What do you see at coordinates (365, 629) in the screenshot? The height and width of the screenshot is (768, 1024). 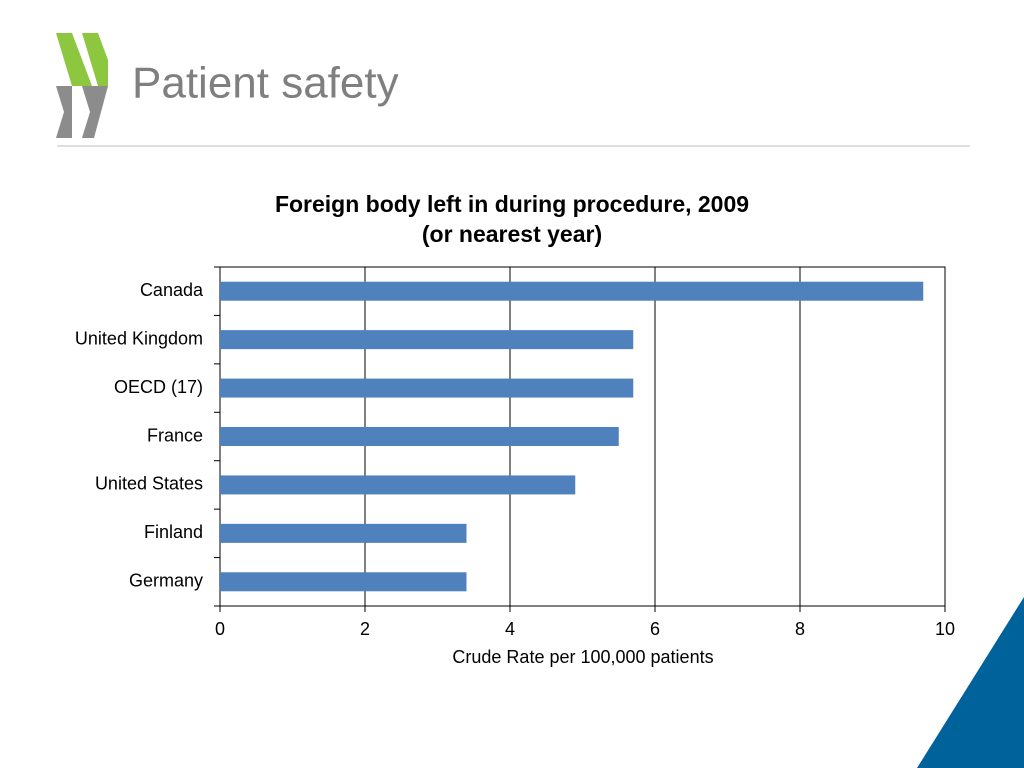 I see `x-tick-label: 2` at bounding box center [365, 629].